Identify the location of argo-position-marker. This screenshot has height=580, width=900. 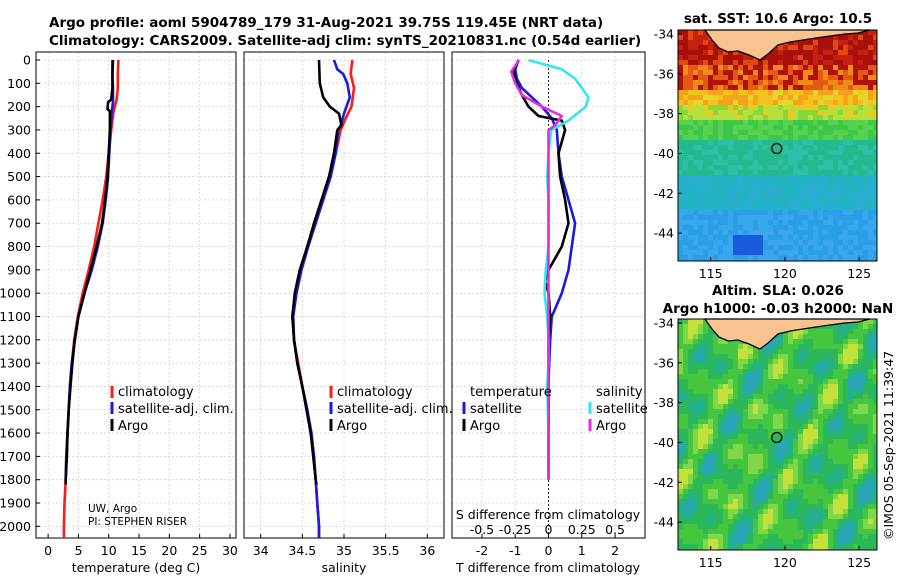
(777, 437).